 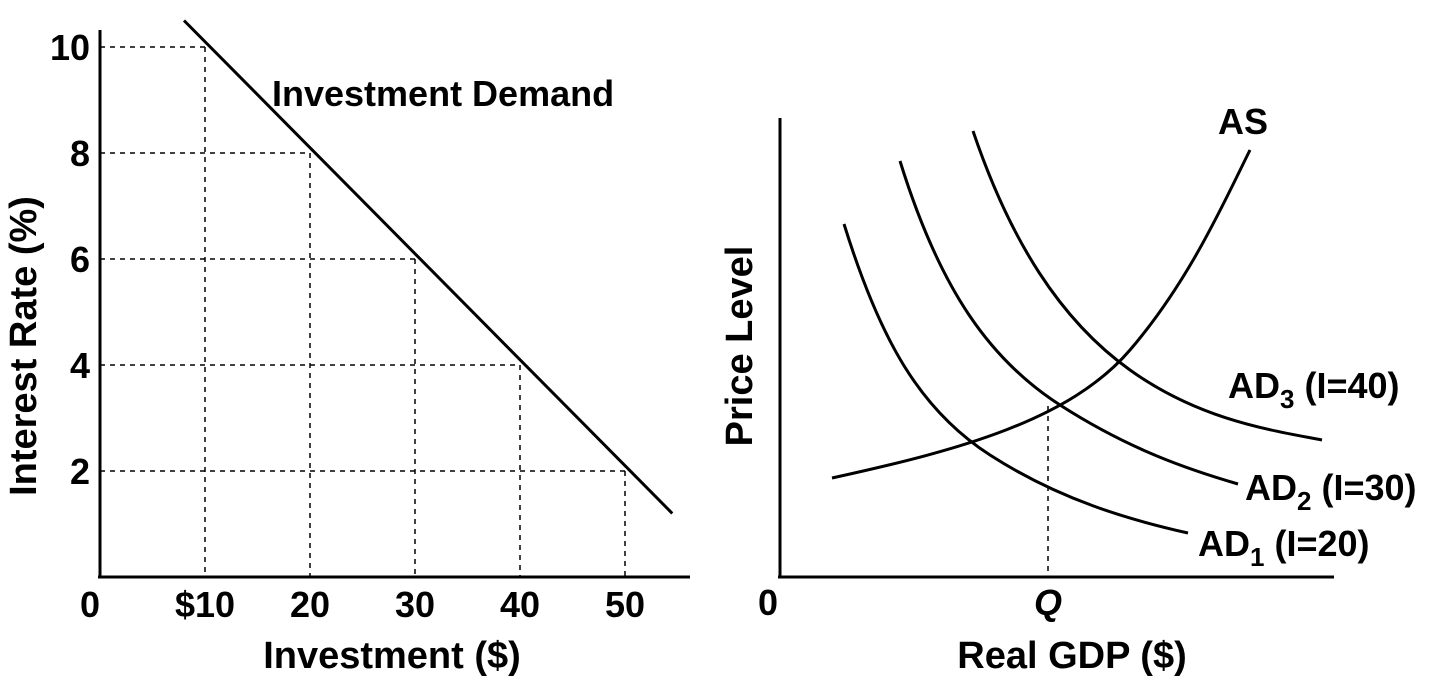 I want to click on x-axis-title: Investment ($), so click(x=392, y=656).